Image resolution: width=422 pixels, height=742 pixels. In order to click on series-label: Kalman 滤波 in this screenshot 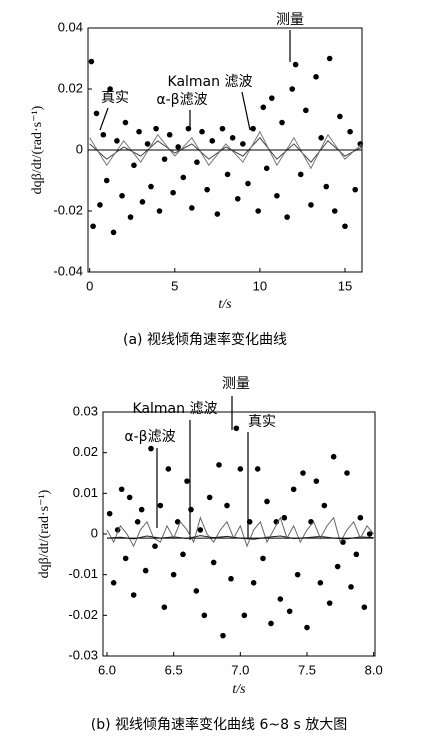, I will do `click(210, 82)`.